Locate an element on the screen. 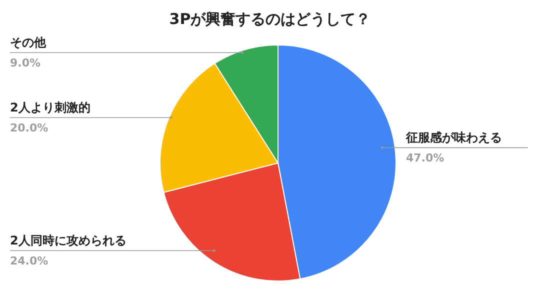 This screenshot has height=284, width=540. data-label: 24.0% is located at coordinates (29, 261).